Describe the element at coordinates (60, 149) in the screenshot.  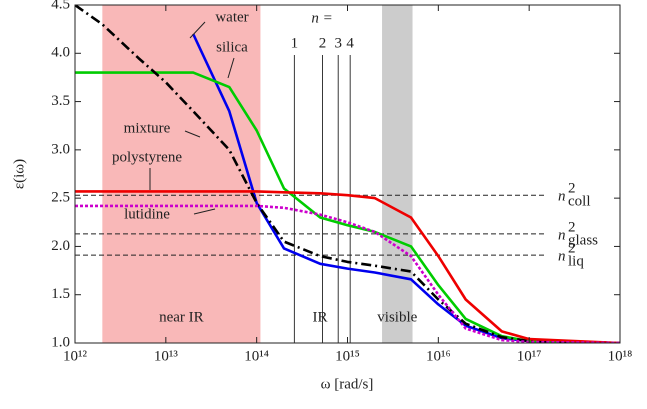
I see `y-tick-label: 3.0` at that location.